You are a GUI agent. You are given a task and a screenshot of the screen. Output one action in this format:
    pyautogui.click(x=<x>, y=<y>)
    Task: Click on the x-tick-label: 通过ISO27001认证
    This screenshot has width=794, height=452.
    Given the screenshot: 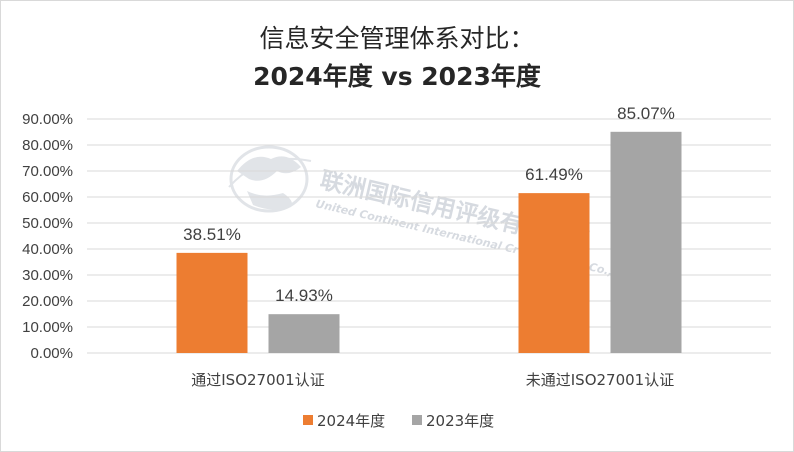 What is the action you would take?
    pyautogui.click(x=257, y=380)
    